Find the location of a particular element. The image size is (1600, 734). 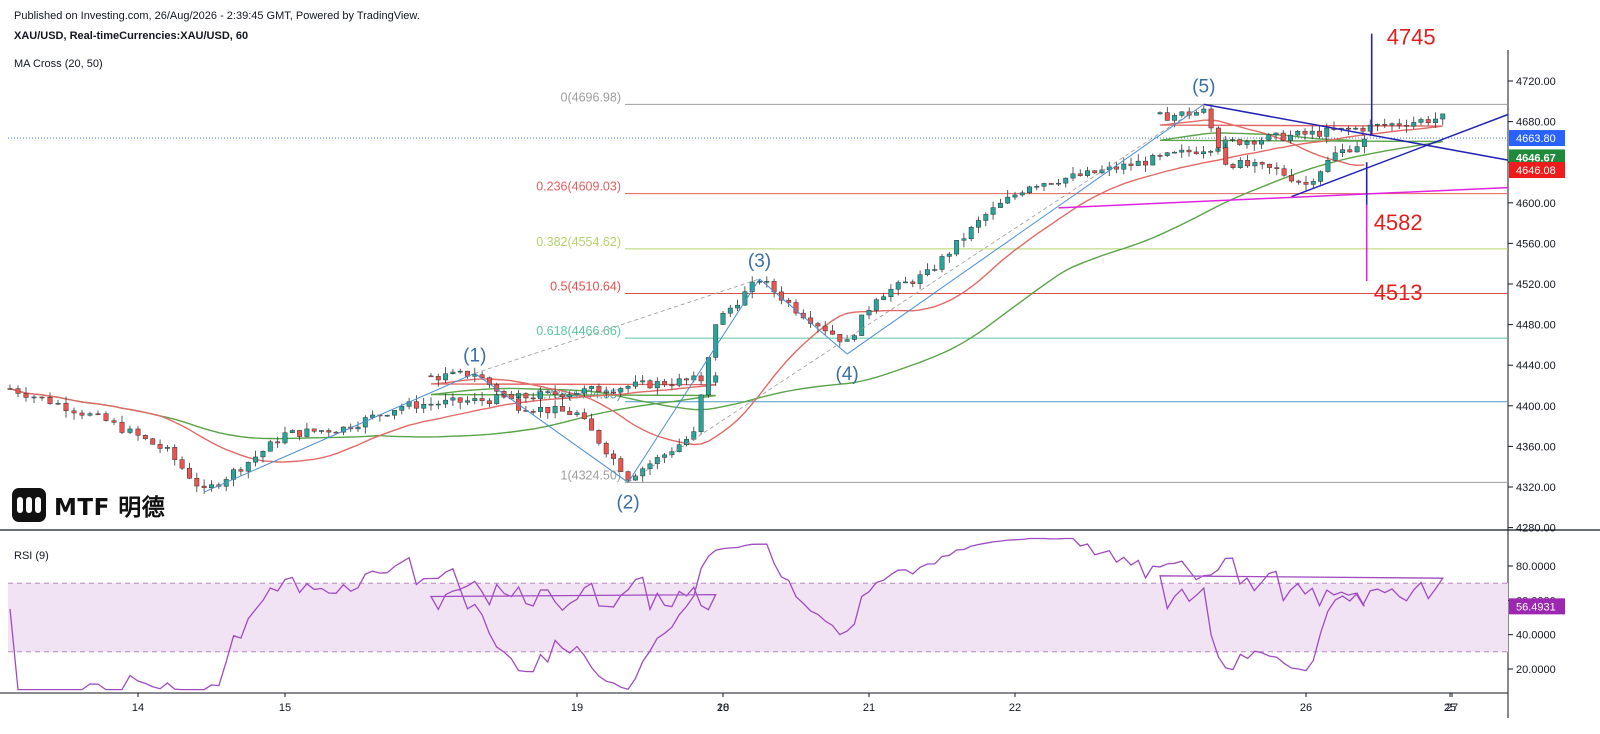

price-tick-label: 4360.00 is located at coordinates (1536, 447).